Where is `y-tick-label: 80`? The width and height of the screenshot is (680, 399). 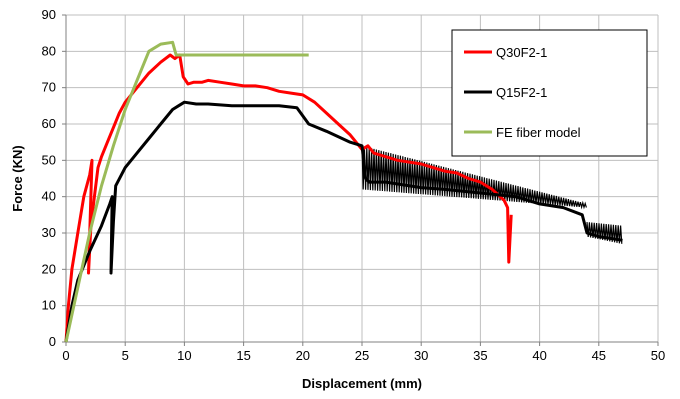 y-tick-label: 80 is located at coordinates (49, 50).